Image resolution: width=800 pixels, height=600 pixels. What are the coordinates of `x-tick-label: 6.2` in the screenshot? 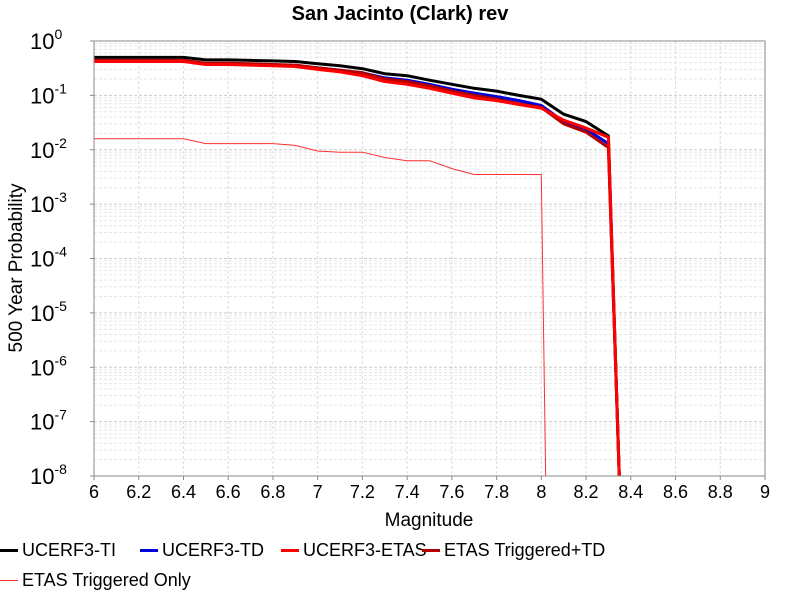 It's located at (138, 492).